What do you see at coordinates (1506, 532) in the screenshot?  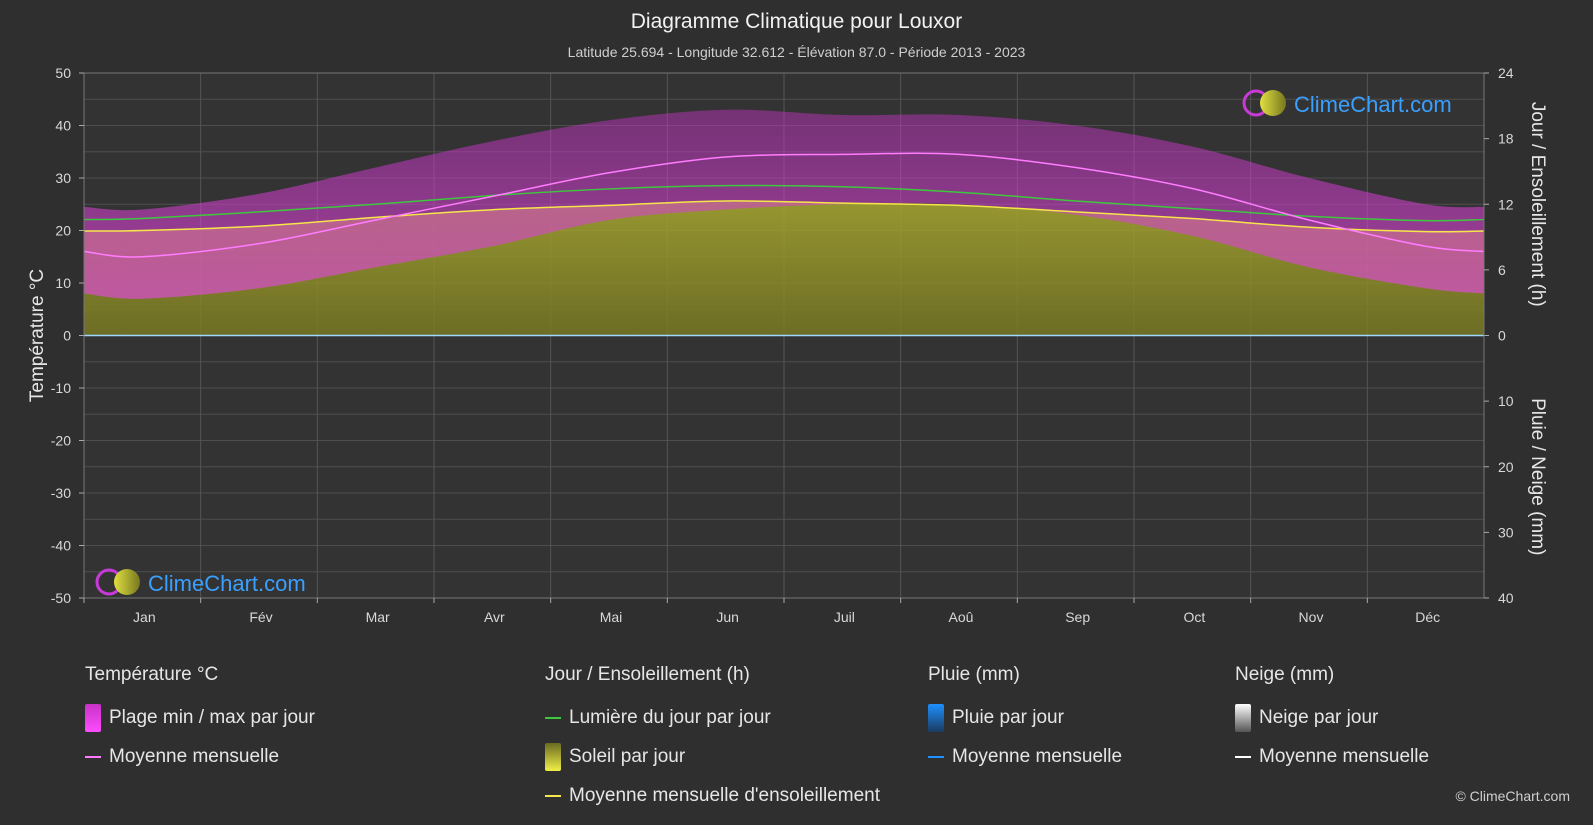 I see `y-right-mm-tick-label: 30` at bounding box center [1506, 532].